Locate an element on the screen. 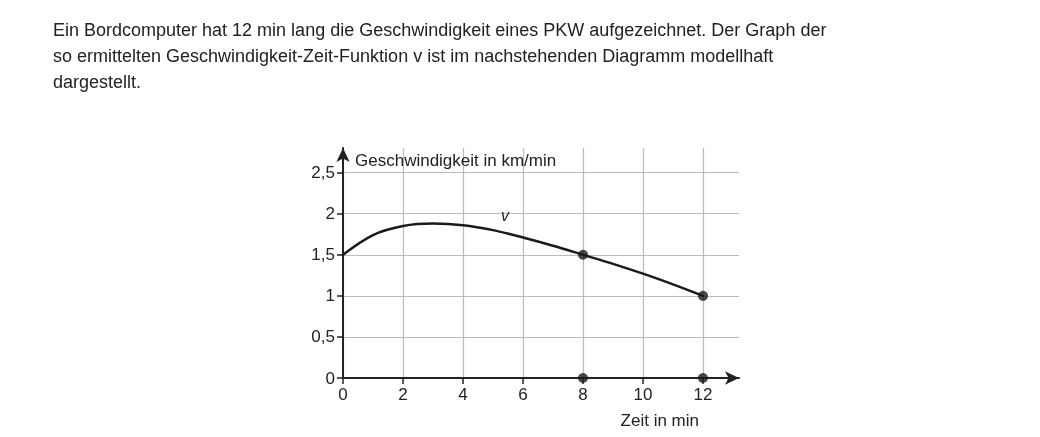 This screenshot has width=1040, height=437. x-axis-title: Zeit in min is located at coordinates (659, 420).